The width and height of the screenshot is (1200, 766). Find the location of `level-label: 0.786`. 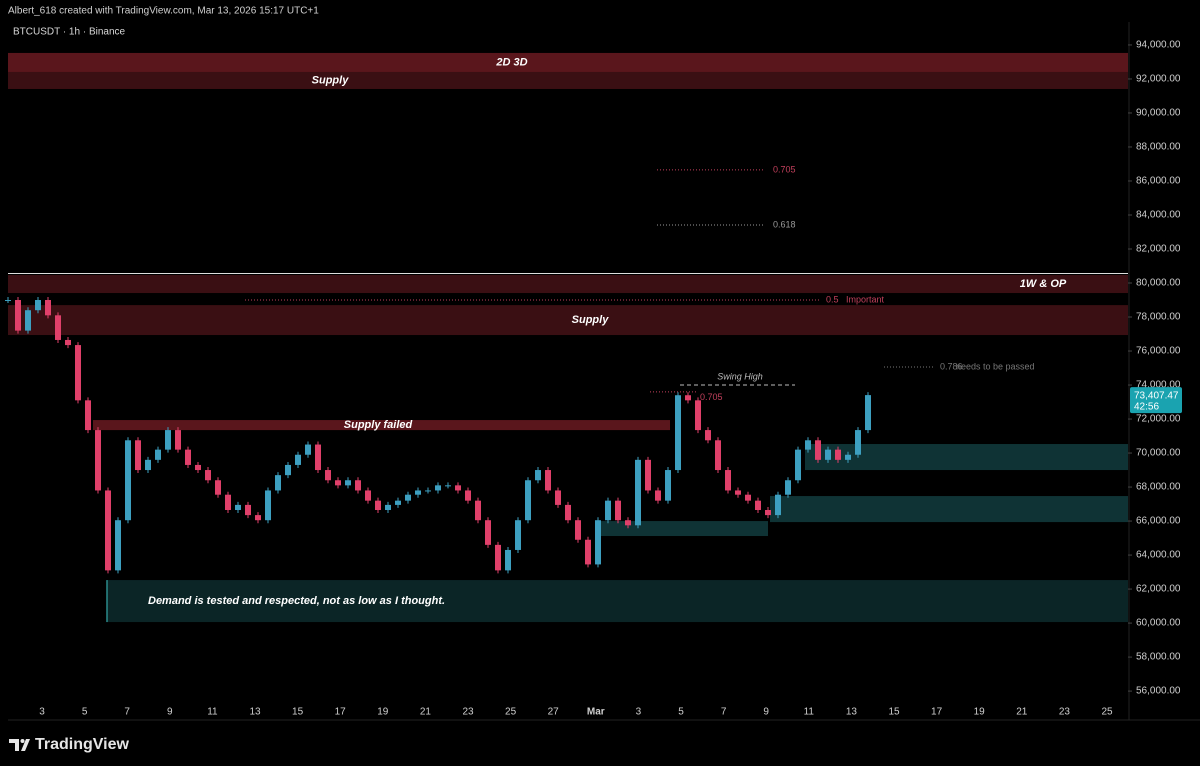

level-label: 0.786 is located at coordinates (951, 366).